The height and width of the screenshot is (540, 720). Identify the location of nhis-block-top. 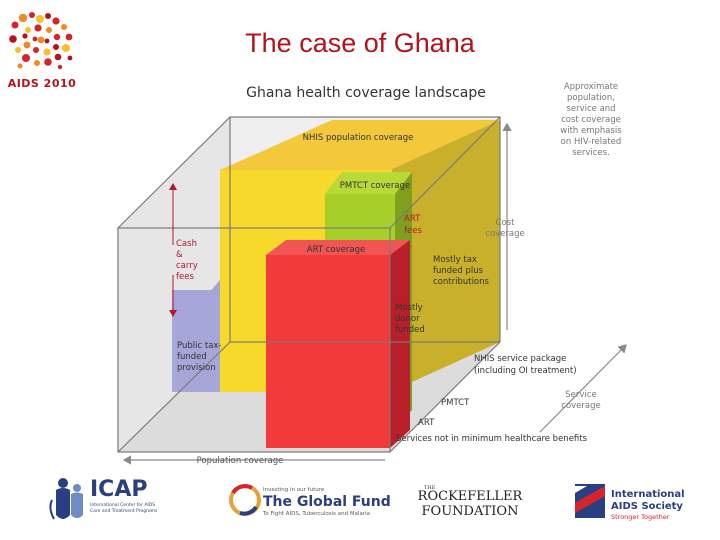
(360, 145).